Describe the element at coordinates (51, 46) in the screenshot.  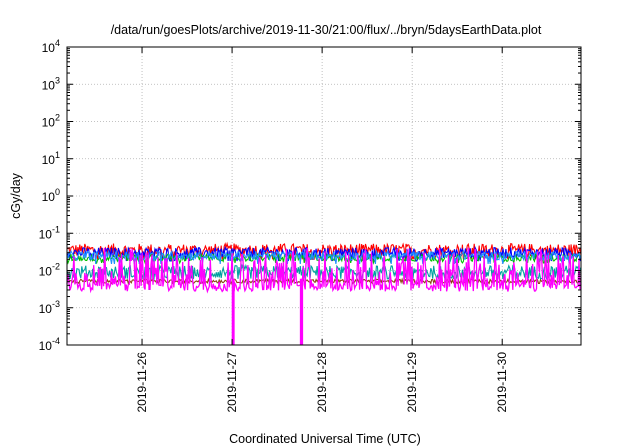
I see `y-tick-label: 10⁴` at that location.